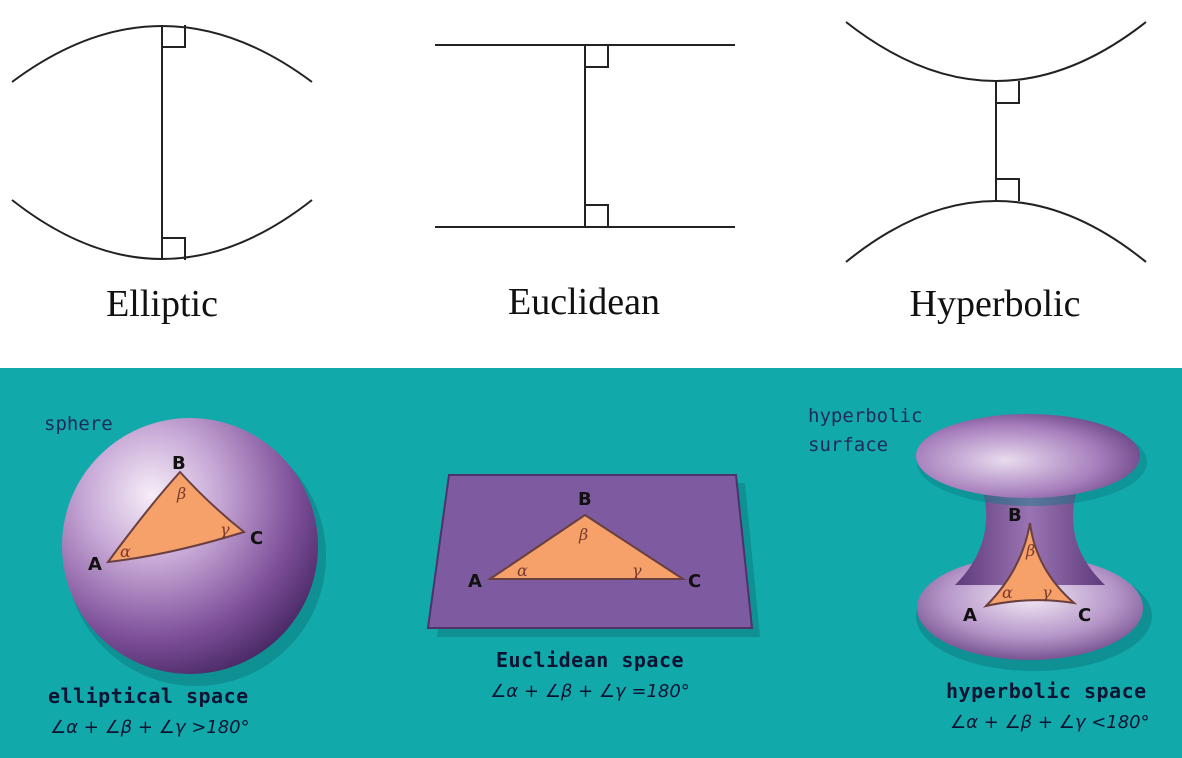 This screenshot has width=1182, height=758. What do you see at coordinates (1047, 592) in the screenshot?
I see `hyperboloid-angle-gamma: γ` at bounding box center [1047, 592].